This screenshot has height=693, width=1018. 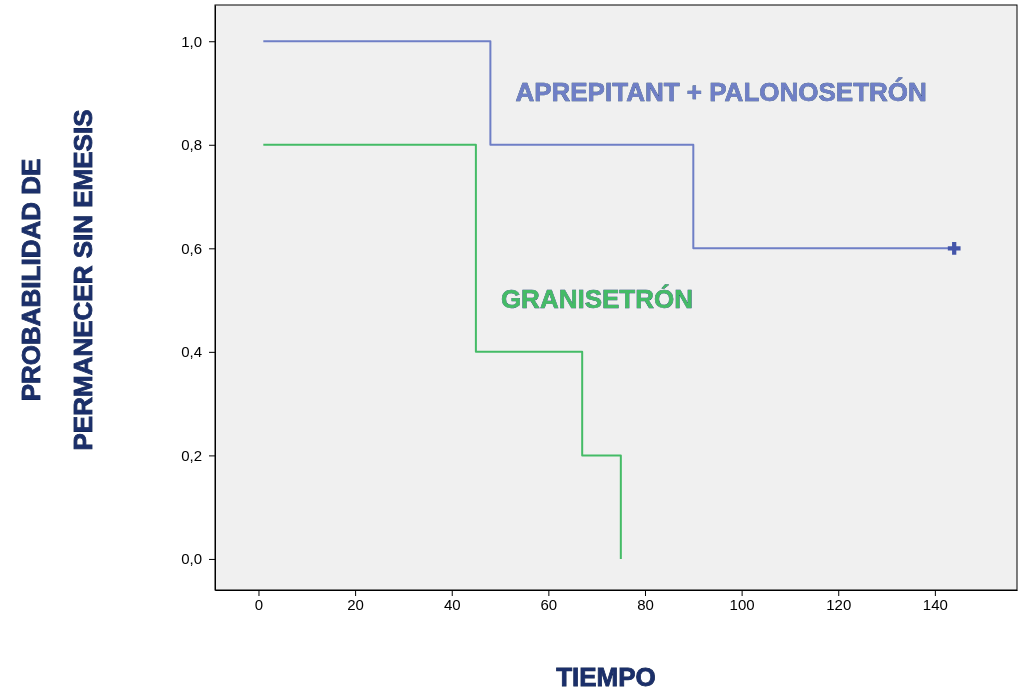 I want to click on series-label: GRANISETRÓN, so click(x=597, y=298).